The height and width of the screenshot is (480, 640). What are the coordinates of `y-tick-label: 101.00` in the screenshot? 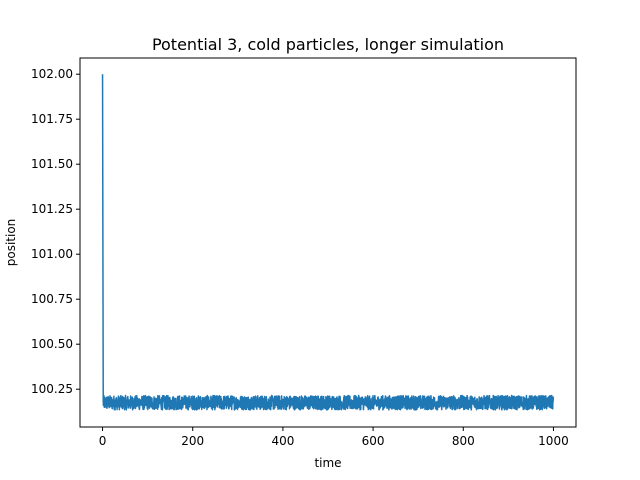 It's located at (52, 254).